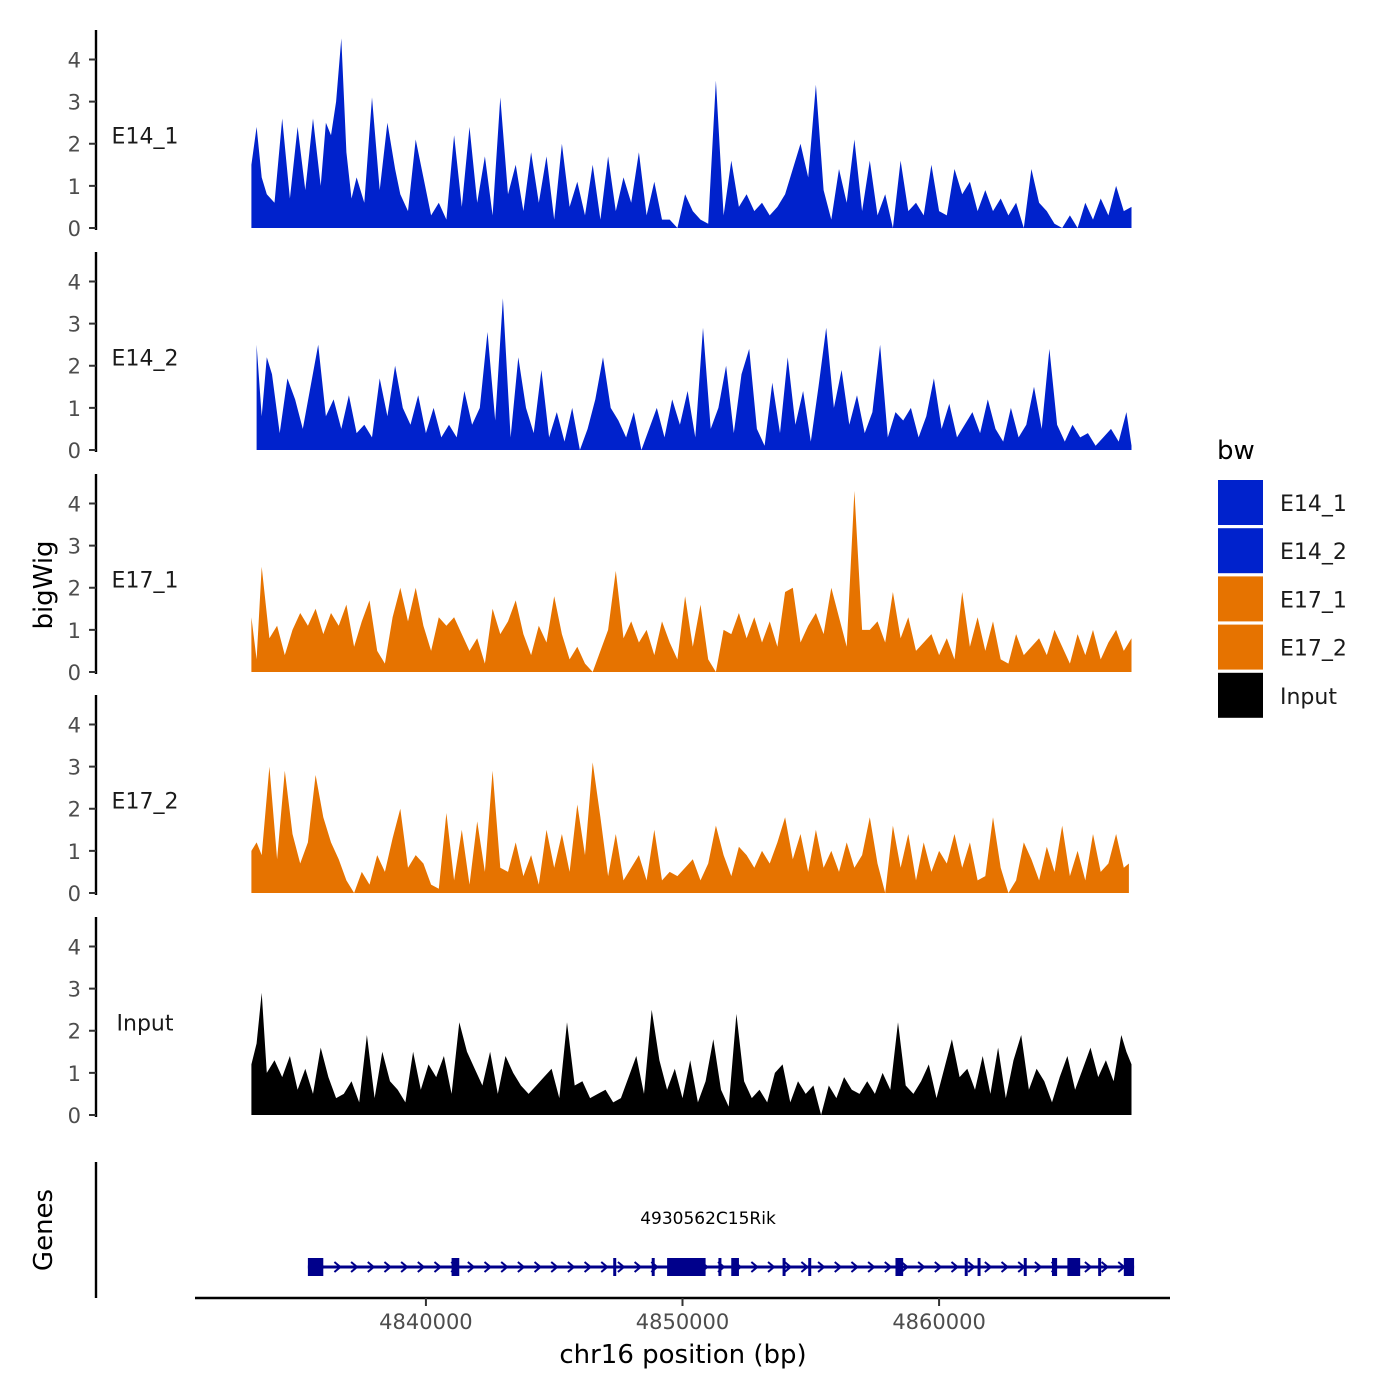  I want to click on legend-title: bw, so click(1236, 451).